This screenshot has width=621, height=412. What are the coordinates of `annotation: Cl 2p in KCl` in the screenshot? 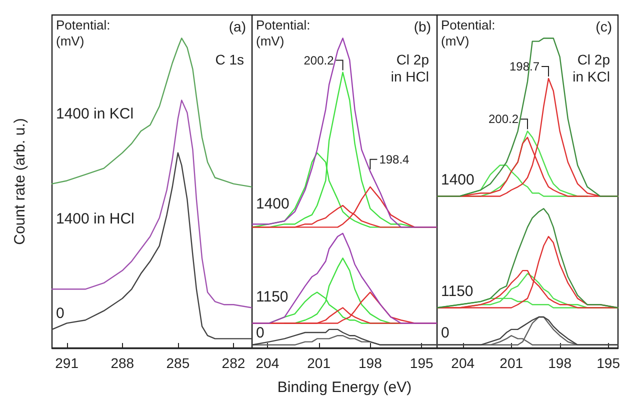 It's located at (591, 68).